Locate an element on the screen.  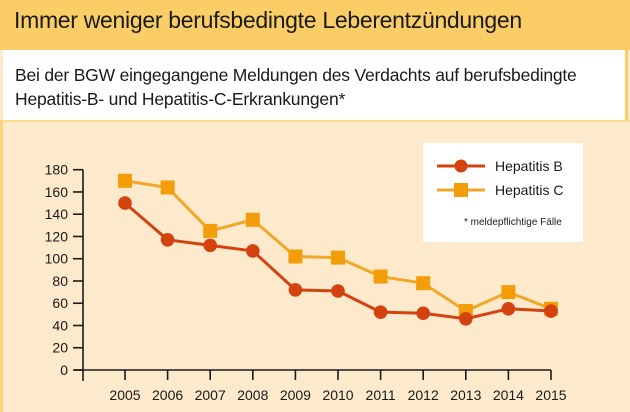
y-tick-label: 80 is located at coordinates (60, 281).